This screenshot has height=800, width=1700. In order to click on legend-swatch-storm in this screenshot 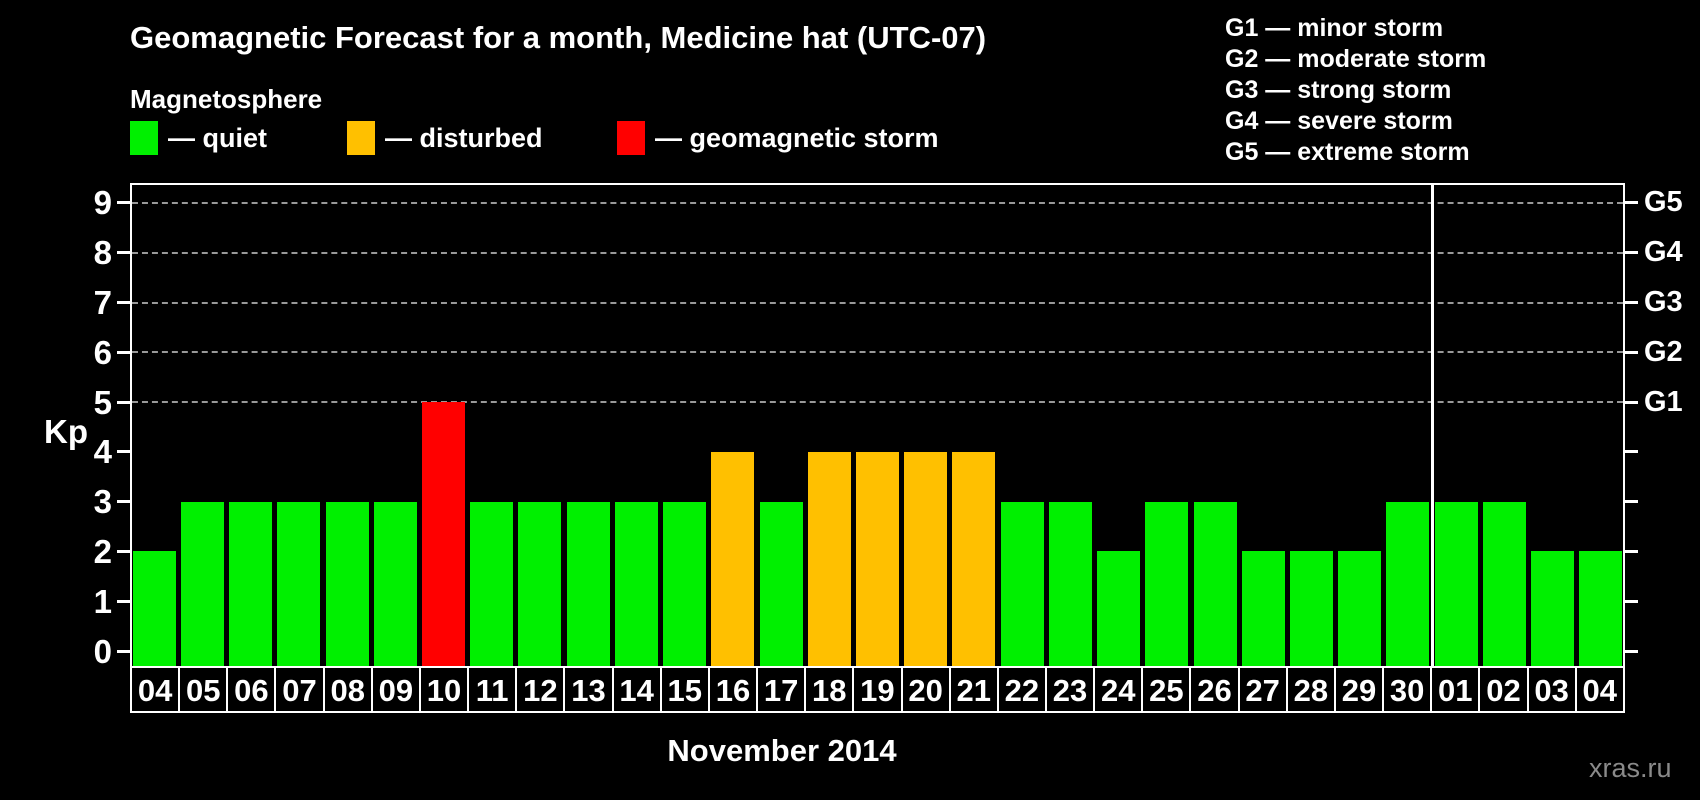, I will do `click(631, 138)`.